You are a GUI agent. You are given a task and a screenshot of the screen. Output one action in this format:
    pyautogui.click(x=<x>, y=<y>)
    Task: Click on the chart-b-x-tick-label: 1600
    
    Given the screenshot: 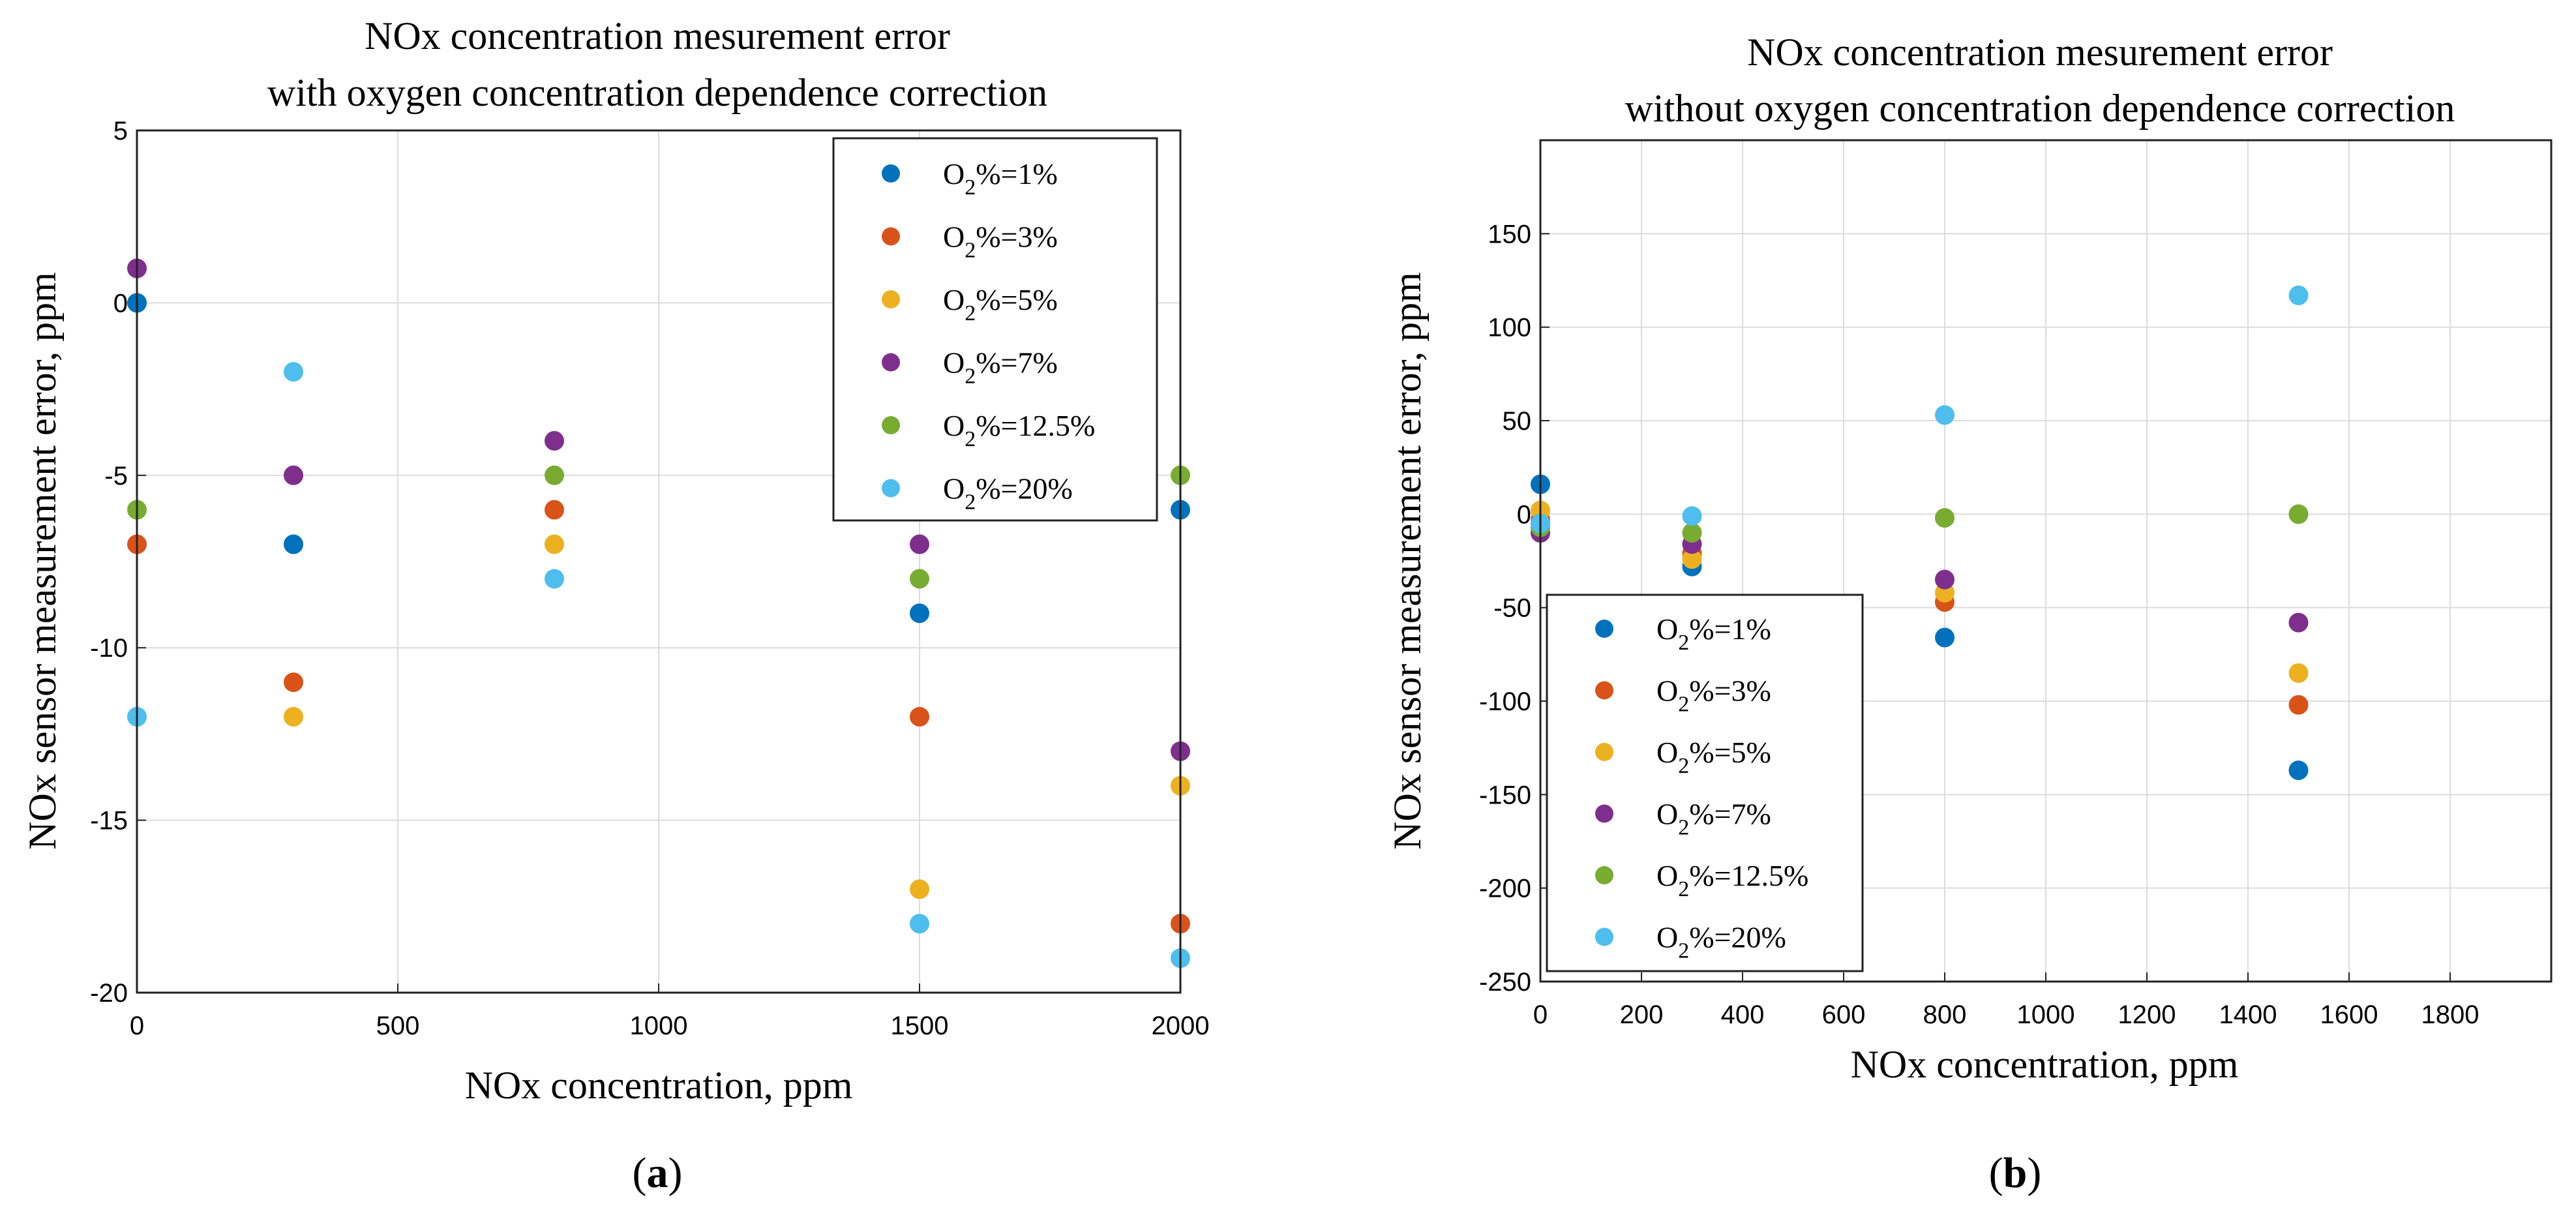 What is the action you would take?
    pyautogui.click(x=2349, y=1015)
    